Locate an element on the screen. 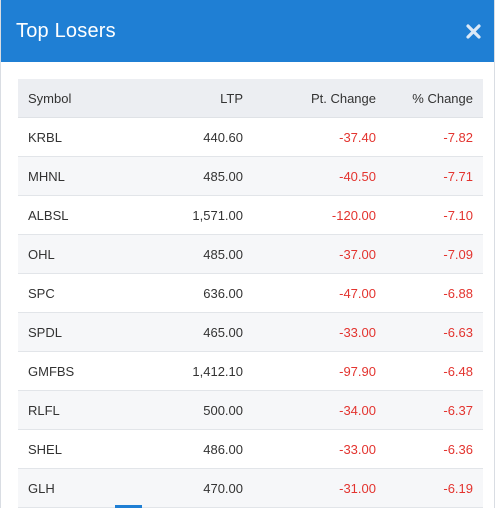  cell-symbol: SHEL is located at coordinates (74, 449).